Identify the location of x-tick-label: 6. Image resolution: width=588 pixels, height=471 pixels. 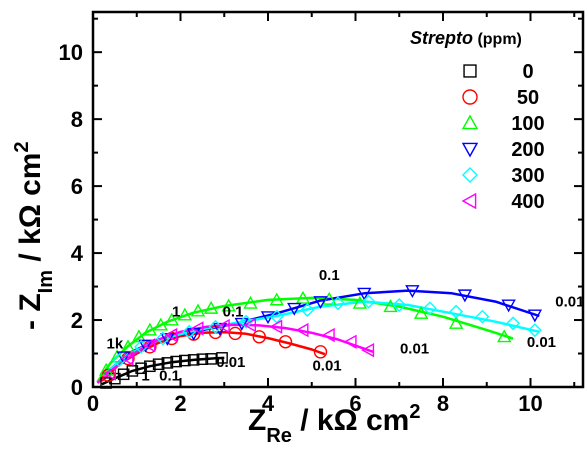
(355, 403).